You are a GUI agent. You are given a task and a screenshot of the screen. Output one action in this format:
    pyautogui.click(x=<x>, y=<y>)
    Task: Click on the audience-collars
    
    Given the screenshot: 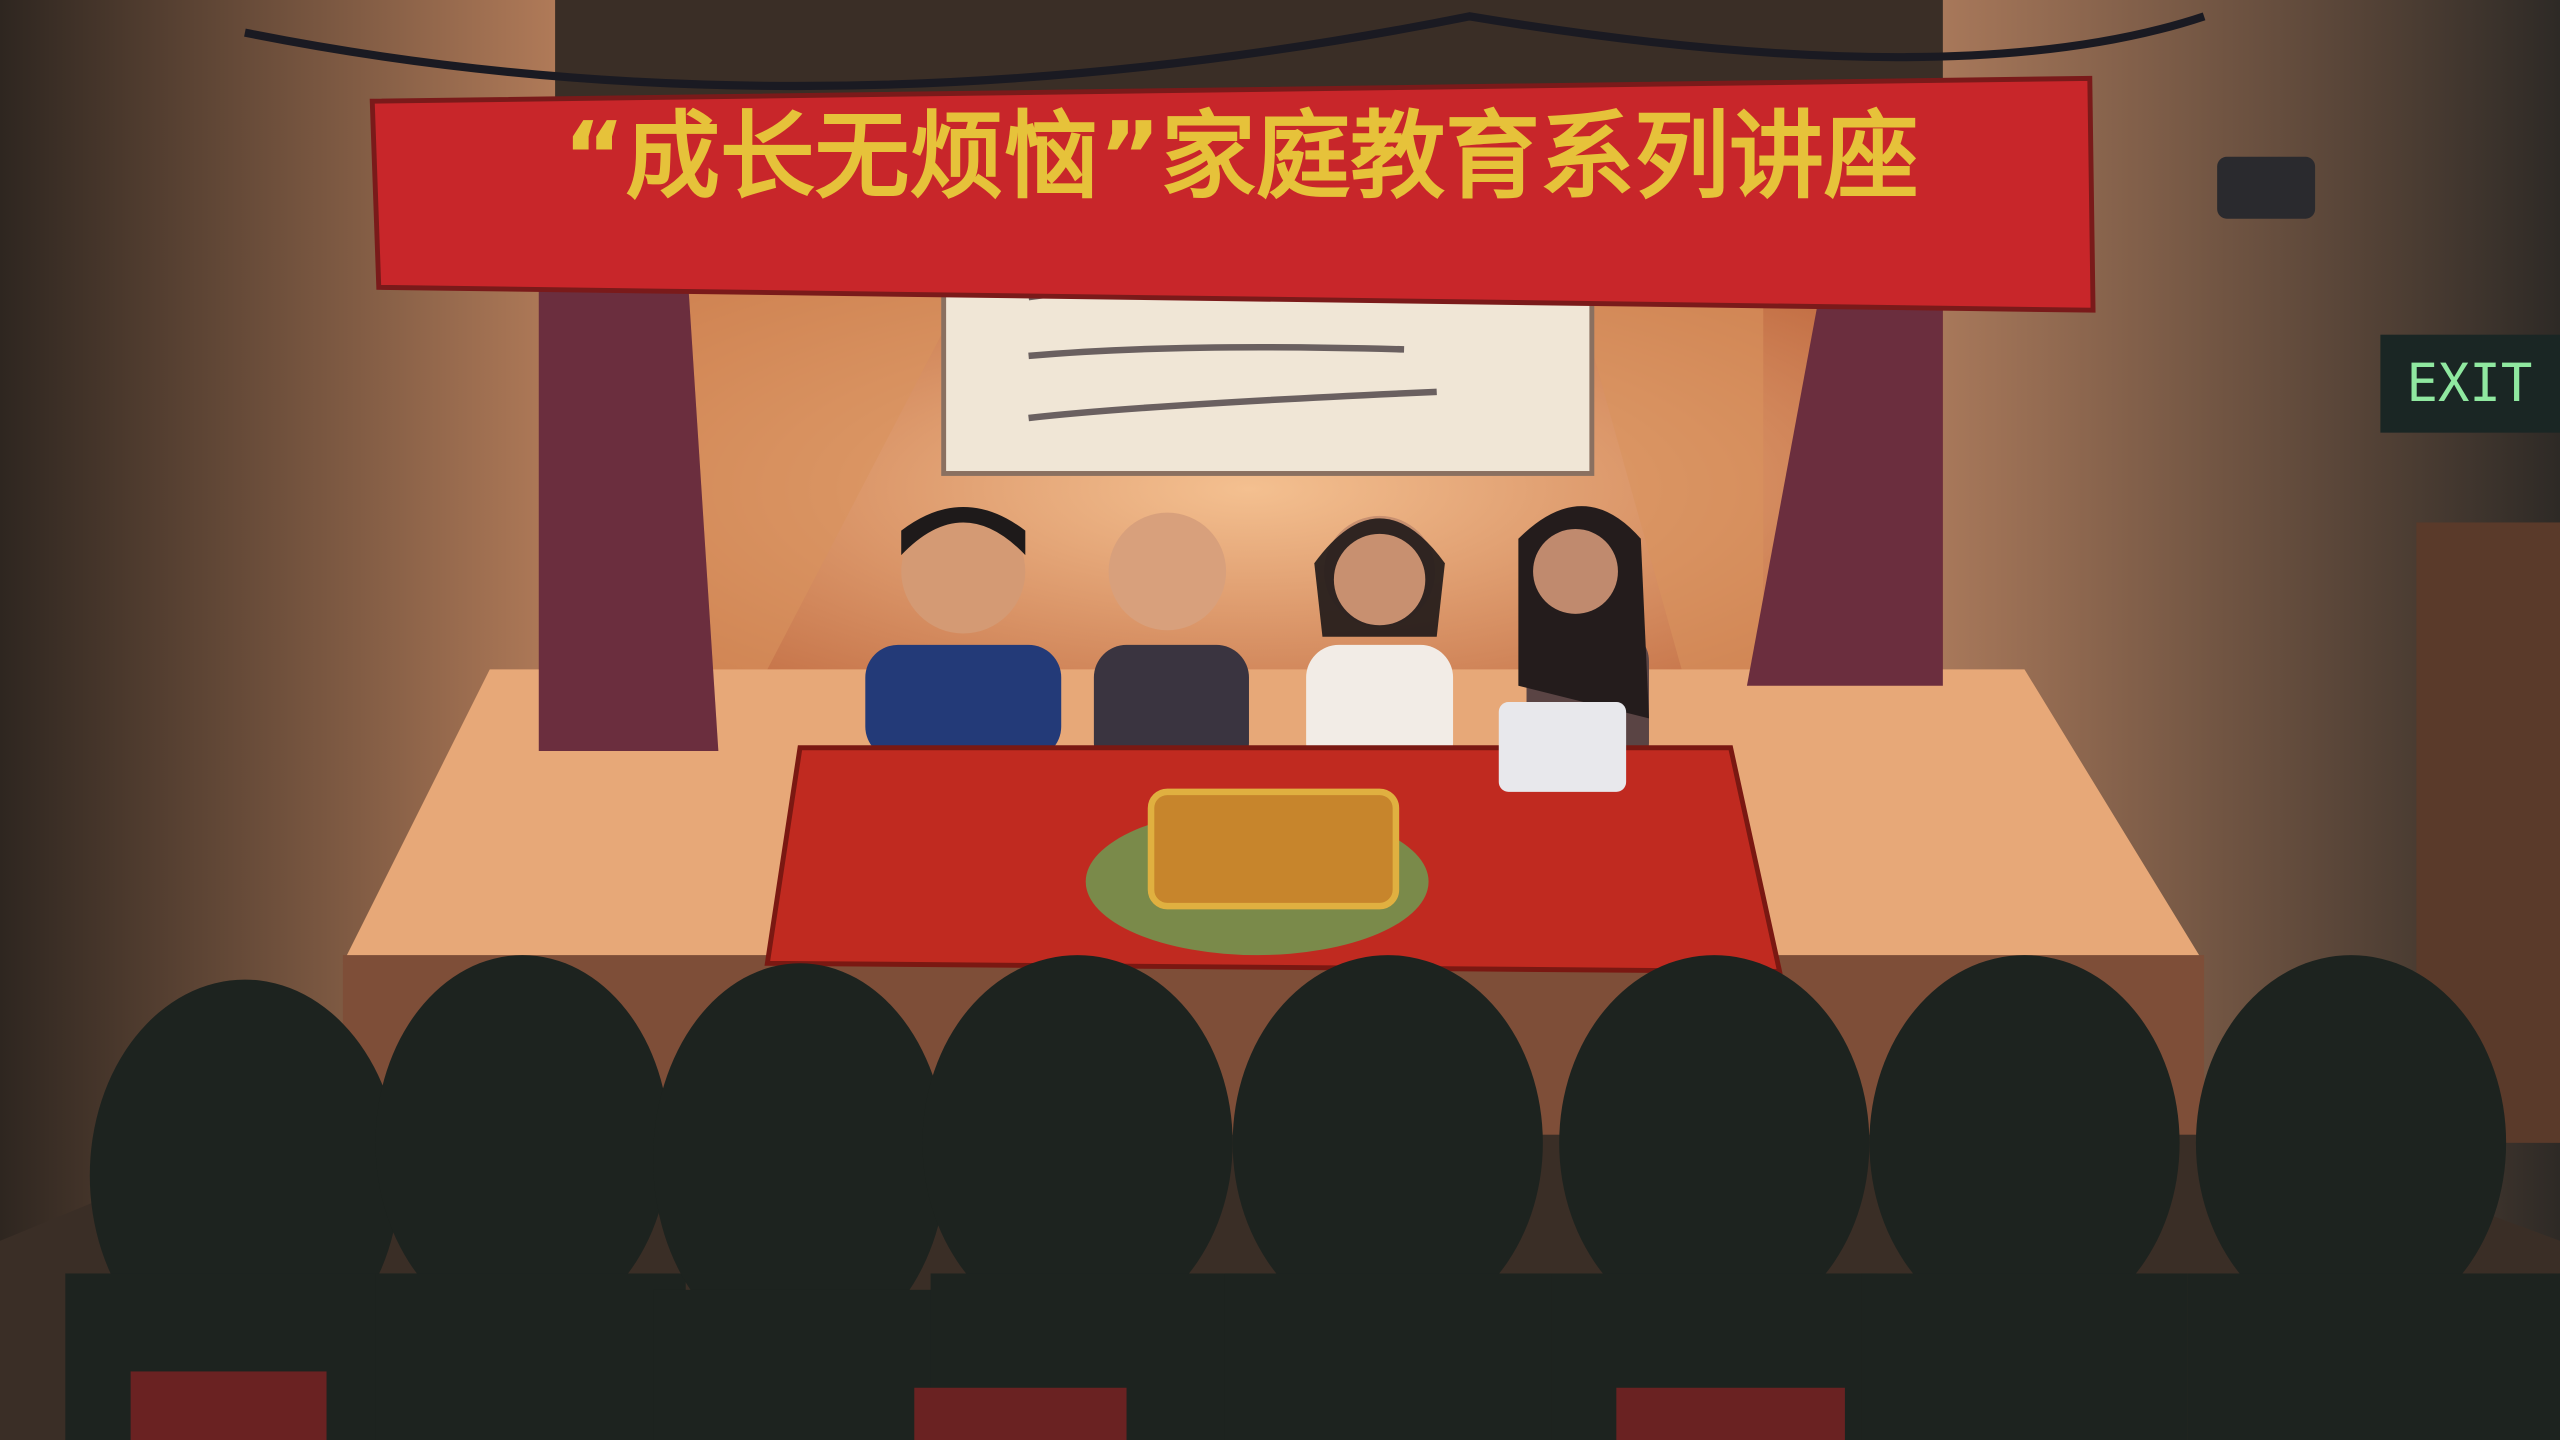 What is the action you would take?
    pyautogui.click(x=987, y=1405)
    